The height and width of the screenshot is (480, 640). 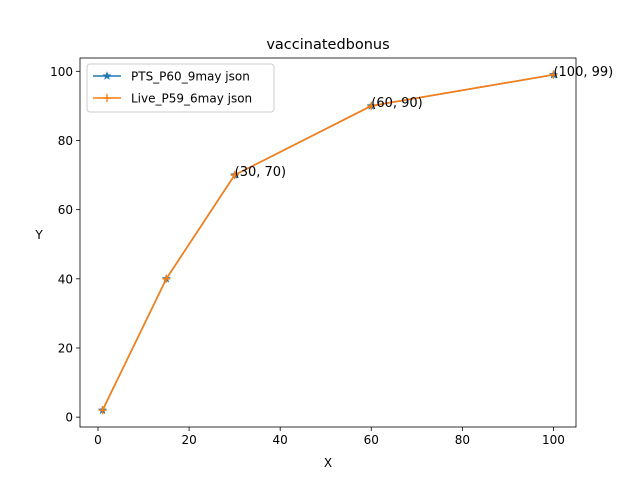 What do you see at coordinates (191, 99) in the screenshot?
I see `legend-label: Live_P59_6may json` at bounding box center [191, 99].